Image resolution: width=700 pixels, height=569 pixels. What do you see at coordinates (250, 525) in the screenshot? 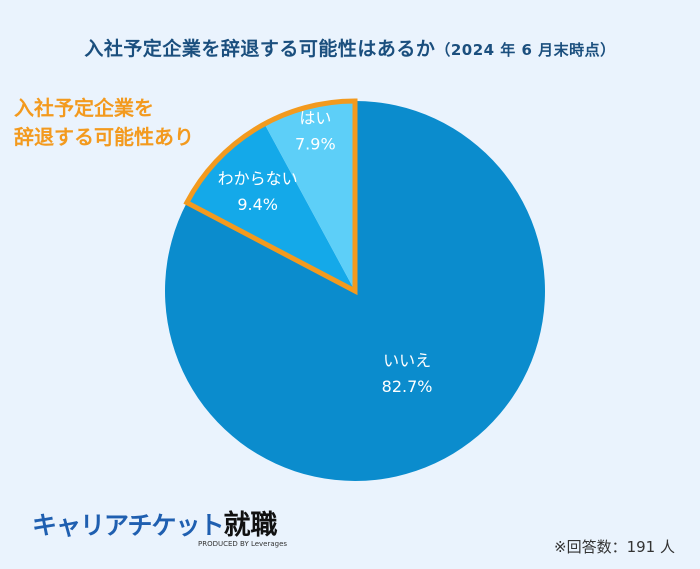
I see `logo-brand2: 就職` at bounding box center [250, 525].